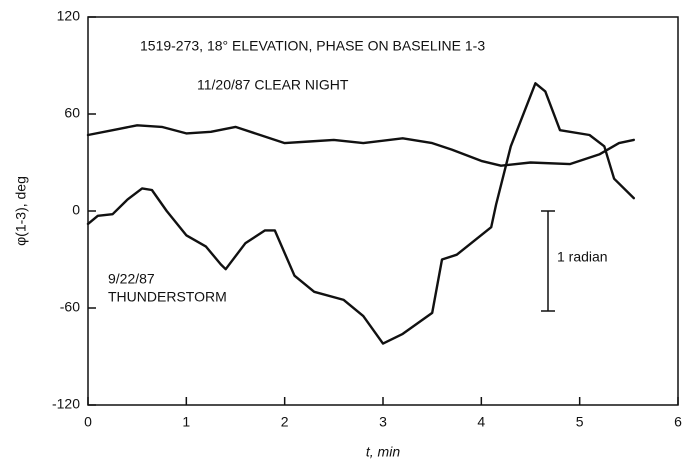 Image resolution: width=692 pixels, height=467 pixels. Describe the element at coordinates (383, 422) in the screenshot. I see `x-tick-label: 3` at that location.